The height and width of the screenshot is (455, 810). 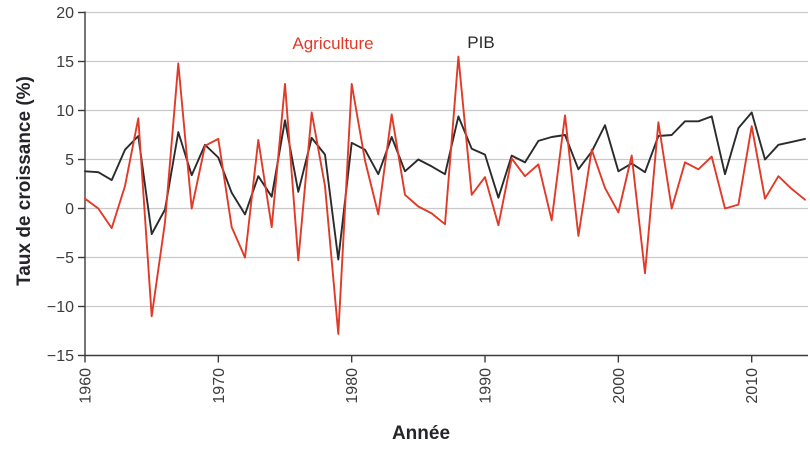 I want to click on svg-text: 1990, so click(x=486, y=386).